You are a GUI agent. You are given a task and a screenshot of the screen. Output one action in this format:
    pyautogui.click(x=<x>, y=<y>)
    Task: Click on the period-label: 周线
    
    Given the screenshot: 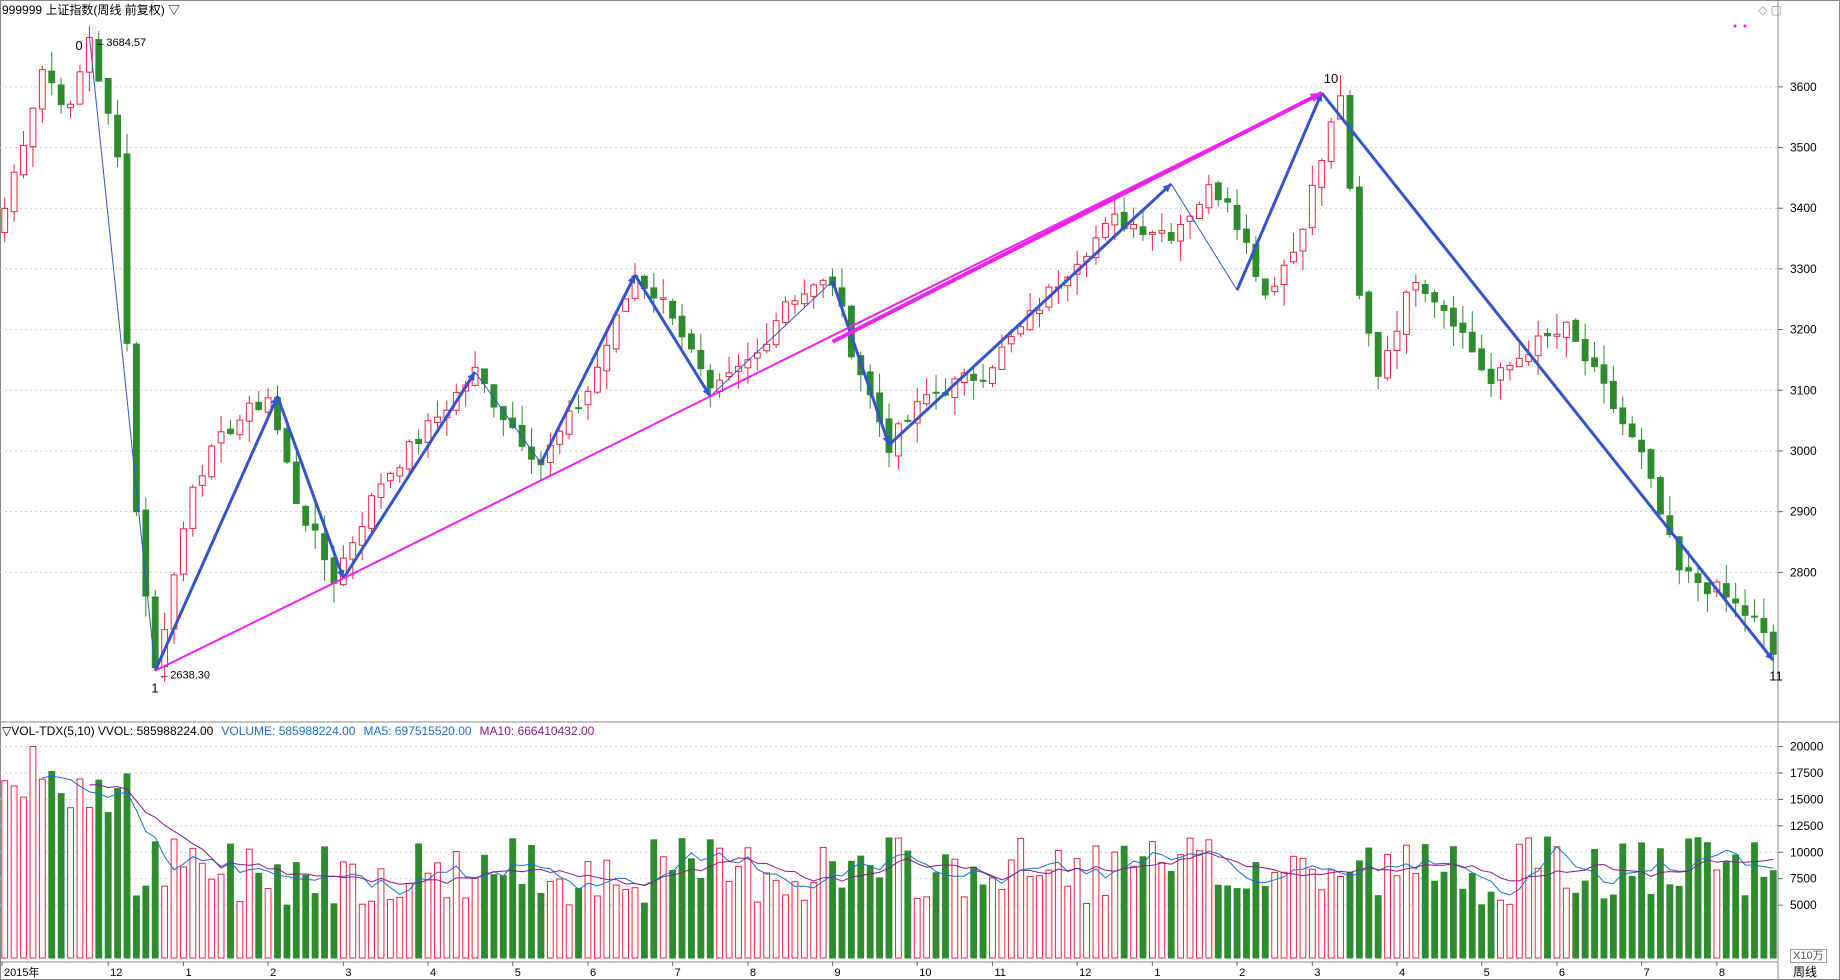 What is the action you would take?
    pyautogui.click(x=1805, y=972)
    